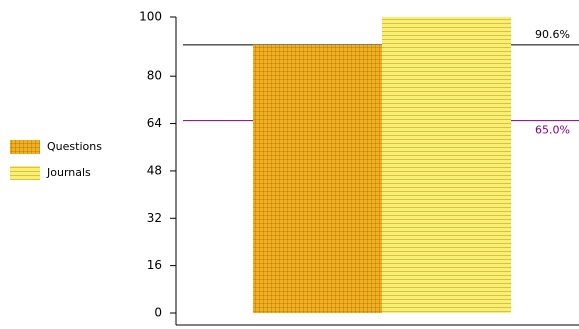 This screenshot has width=579, height=329. Describe the element at coordinates (74, 146) in the screenshot. I see `legend-label: Questions` at that location.